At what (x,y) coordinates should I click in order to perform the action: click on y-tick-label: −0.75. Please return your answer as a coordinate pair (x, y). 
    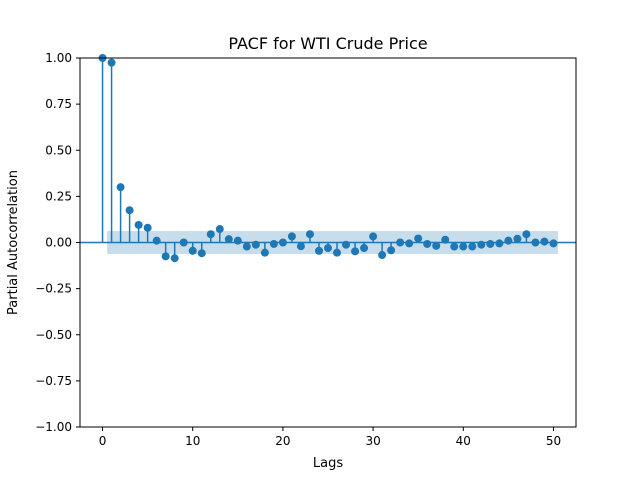
    Looking at the image, I should click on (53, 381).